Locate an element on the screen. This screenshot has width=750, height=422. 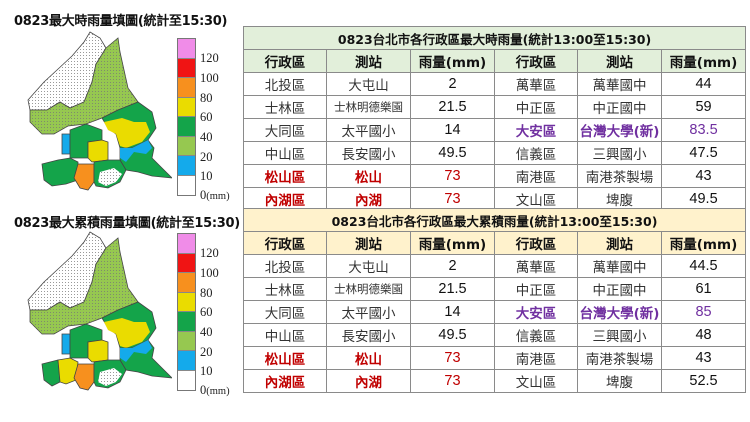
legend-unit: (mm) is located at coordinates (218, 391).